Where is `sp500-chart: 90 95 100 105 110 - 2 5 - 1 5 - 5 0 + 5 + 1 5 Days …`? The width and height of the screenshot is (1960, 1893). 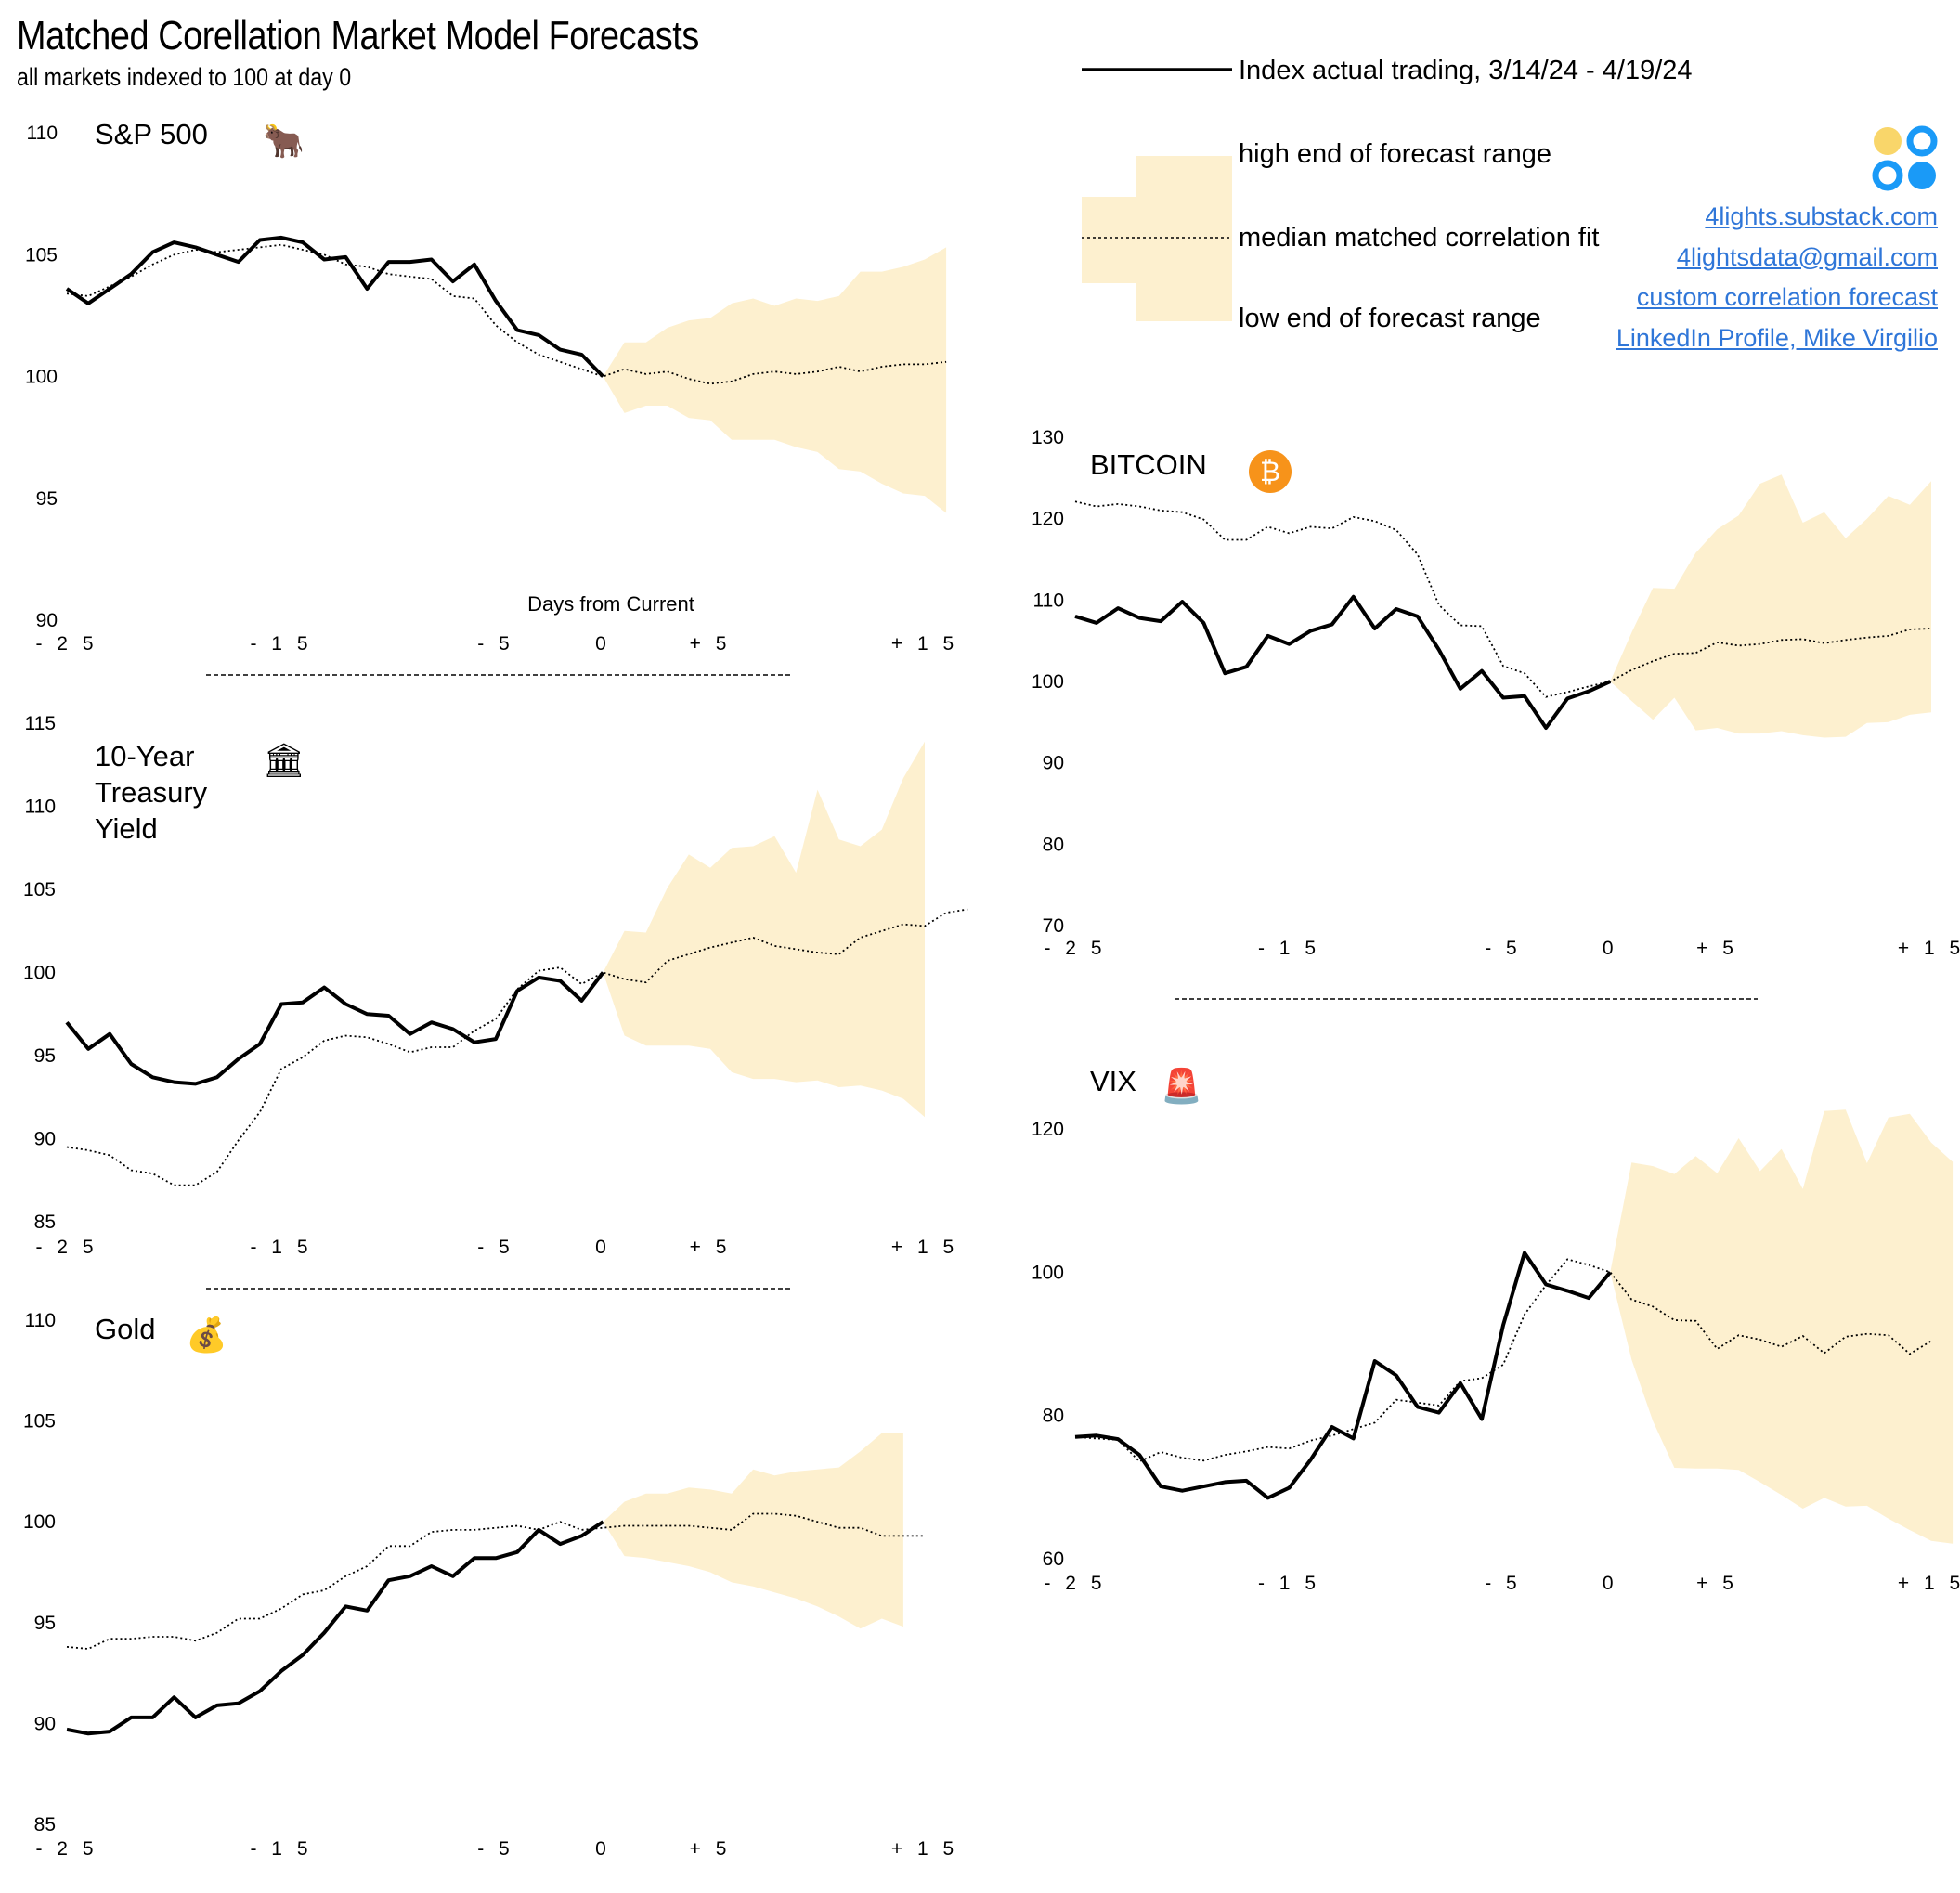 sp500-chart: 90 95 100 105 110 - 2 5 - 1 5 - 5 0 + 5 + 1 5 Days … is located at coordinates (491, 386).